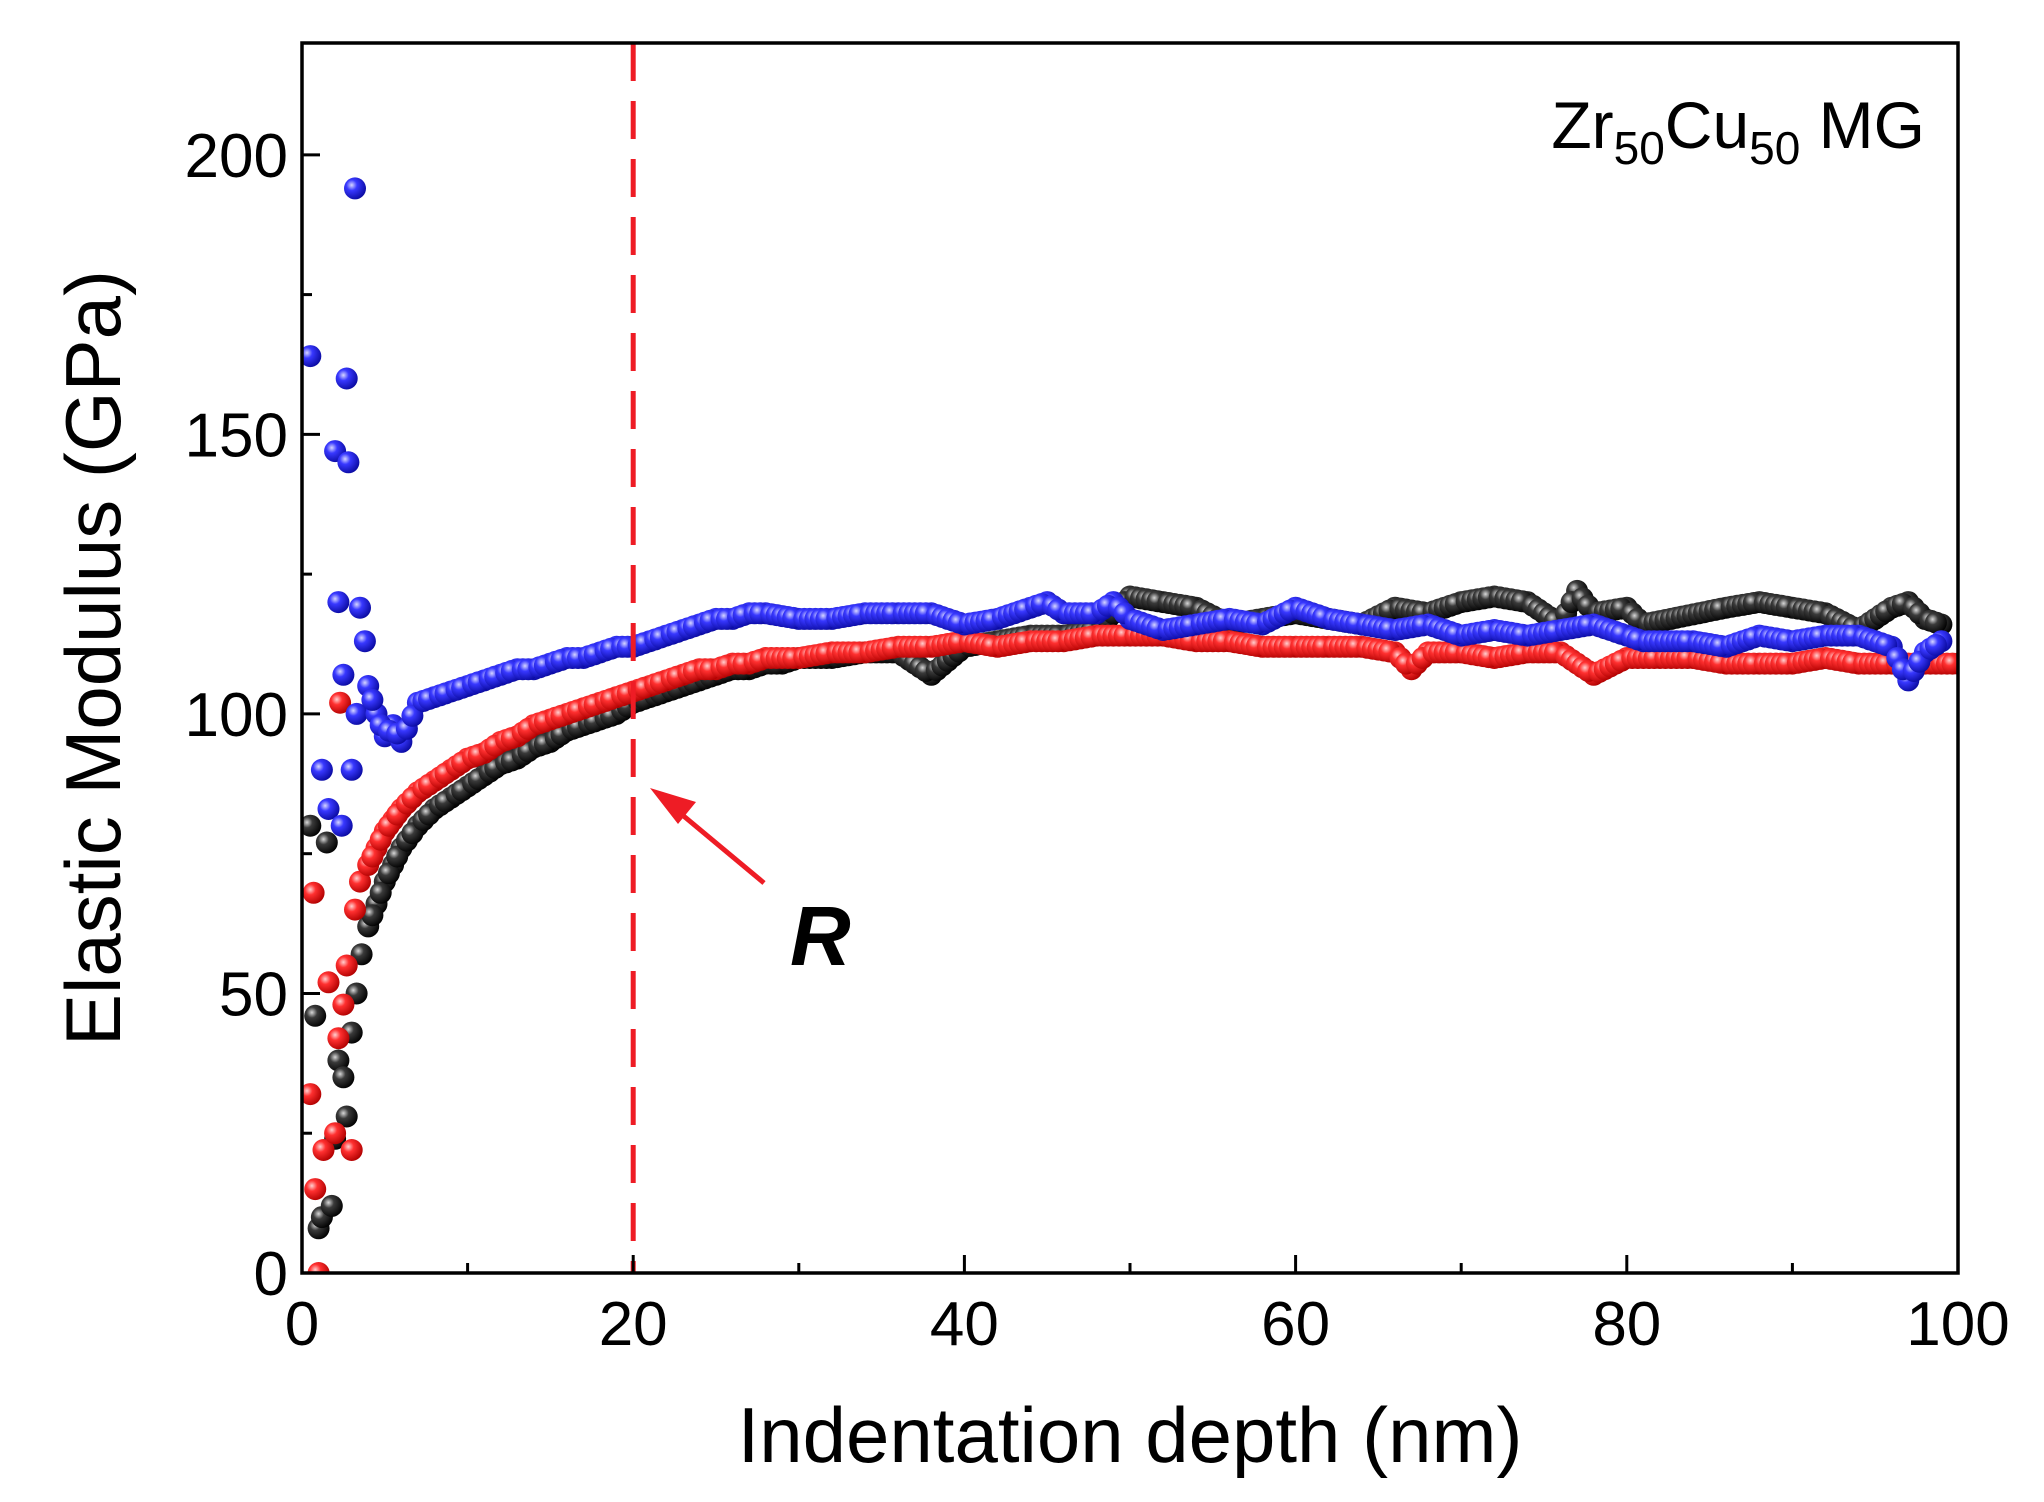 The image size is (2044, 1502). I want to click on x-tick-label: 80, so click(1626, 1324).